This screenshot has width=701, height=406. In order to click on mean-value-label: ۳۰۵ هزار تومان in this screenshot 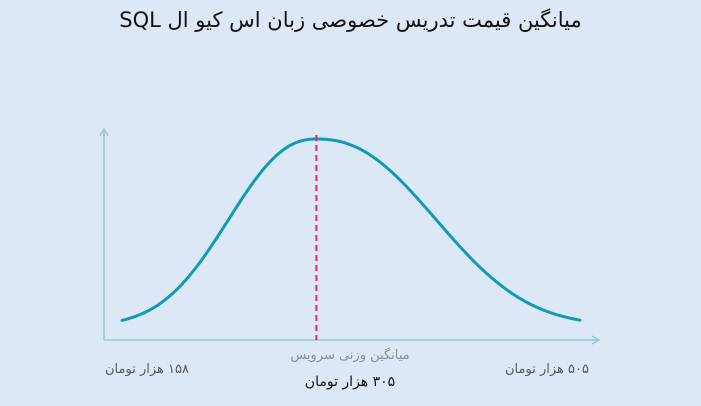, I will do `click(350, 382)`.